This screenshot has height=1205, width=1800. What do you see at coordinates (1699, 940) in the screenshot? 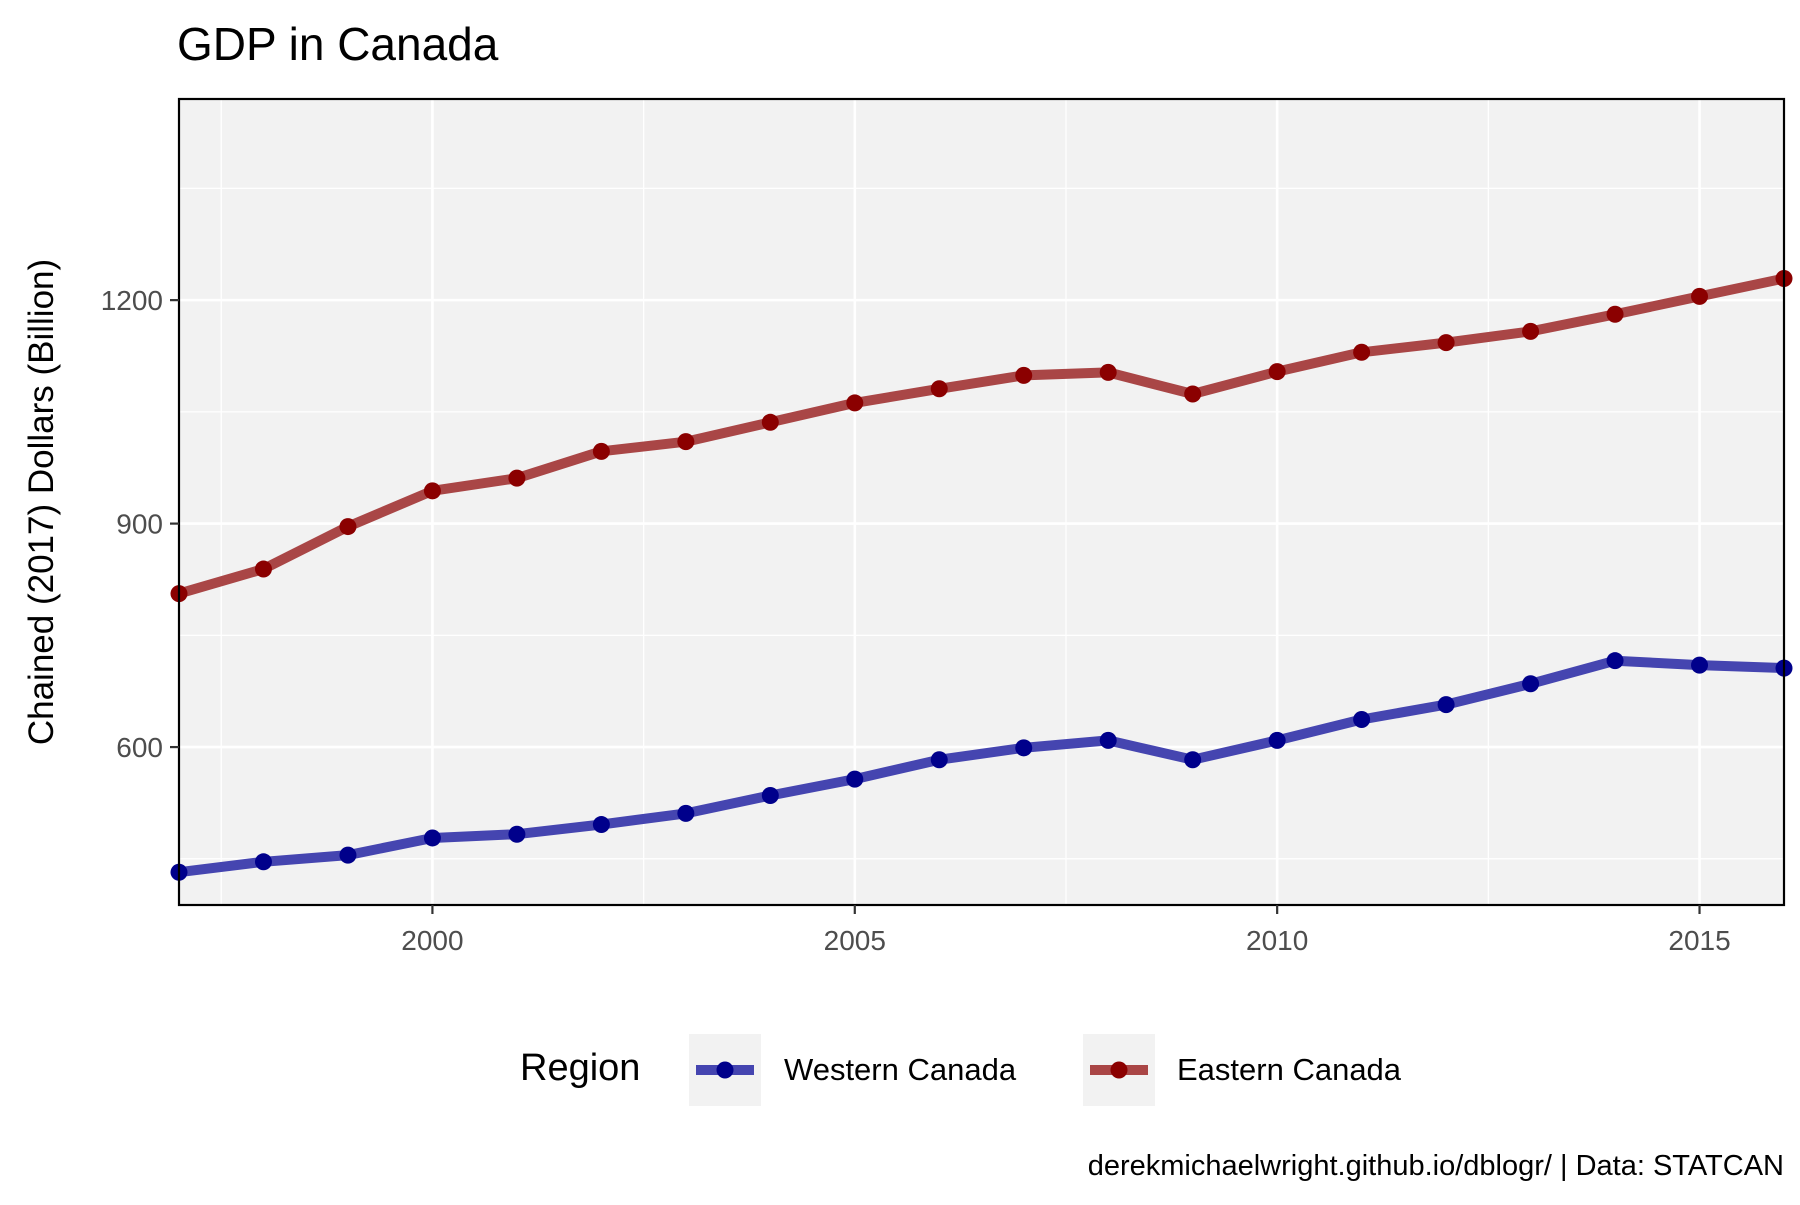
I see `x-tick-label: 2015` at bounding box center [1699, 940].